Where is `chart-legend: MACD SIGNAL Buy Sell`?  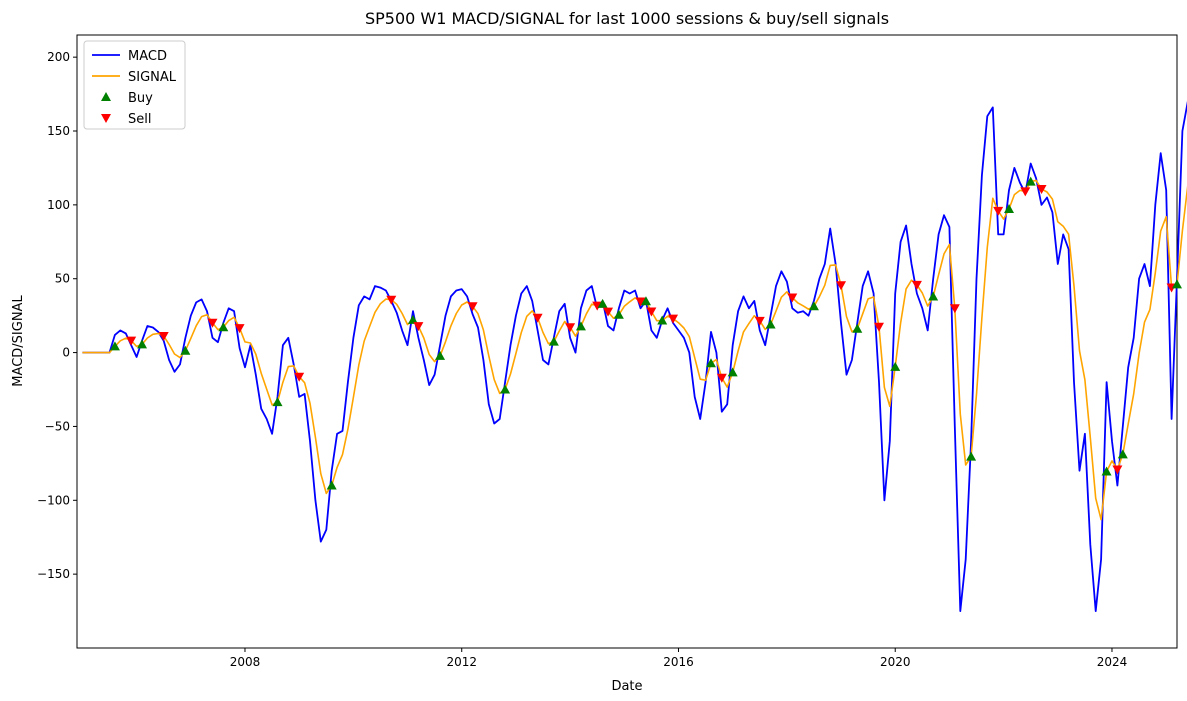
chart-legend: MACD SIGNAL Buy Sell is located at coordinates (134, 85).